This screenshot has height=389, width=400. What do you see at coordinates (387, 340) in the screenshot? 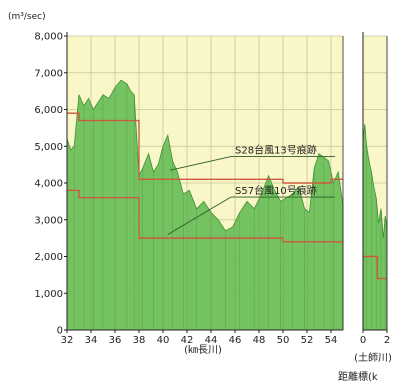
I see `x-tick-label: 2` at bounding box center [387, 340].